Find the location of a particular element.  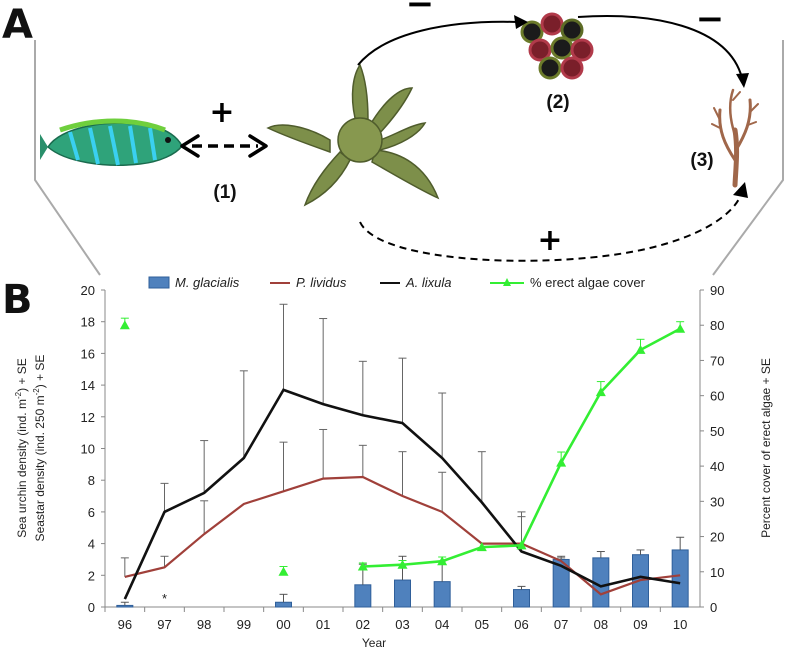

legend-label-m-glacialis: M. glacialis is located at coordinates (207, 282).